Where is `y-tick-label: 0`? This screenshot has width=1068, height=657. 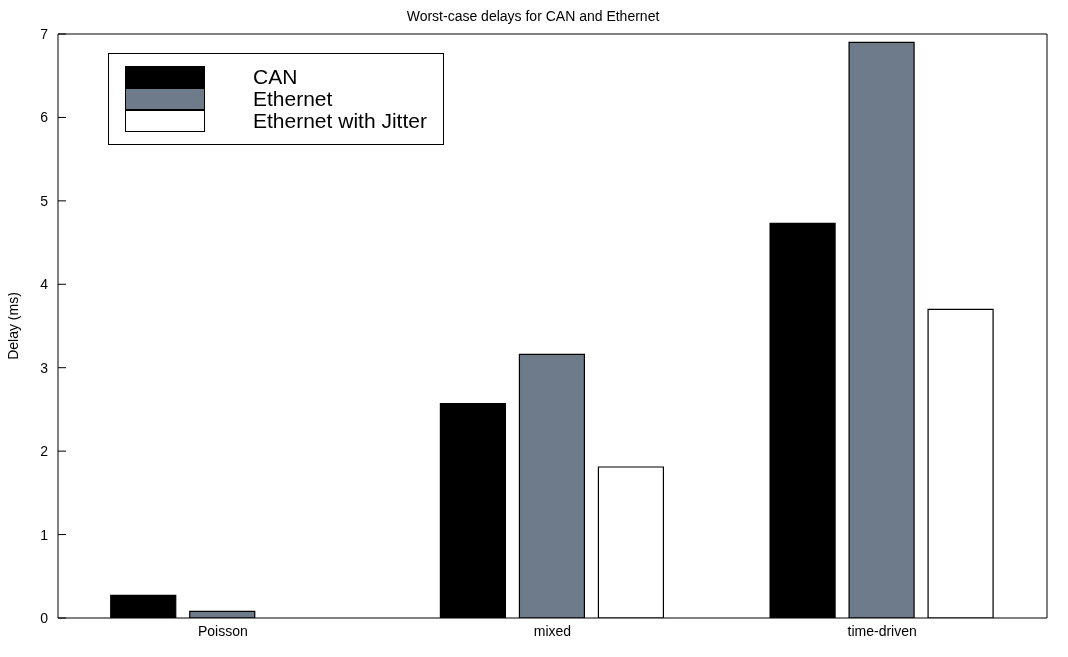 y-tick-label: 0 is located at coordinates (44, 617).